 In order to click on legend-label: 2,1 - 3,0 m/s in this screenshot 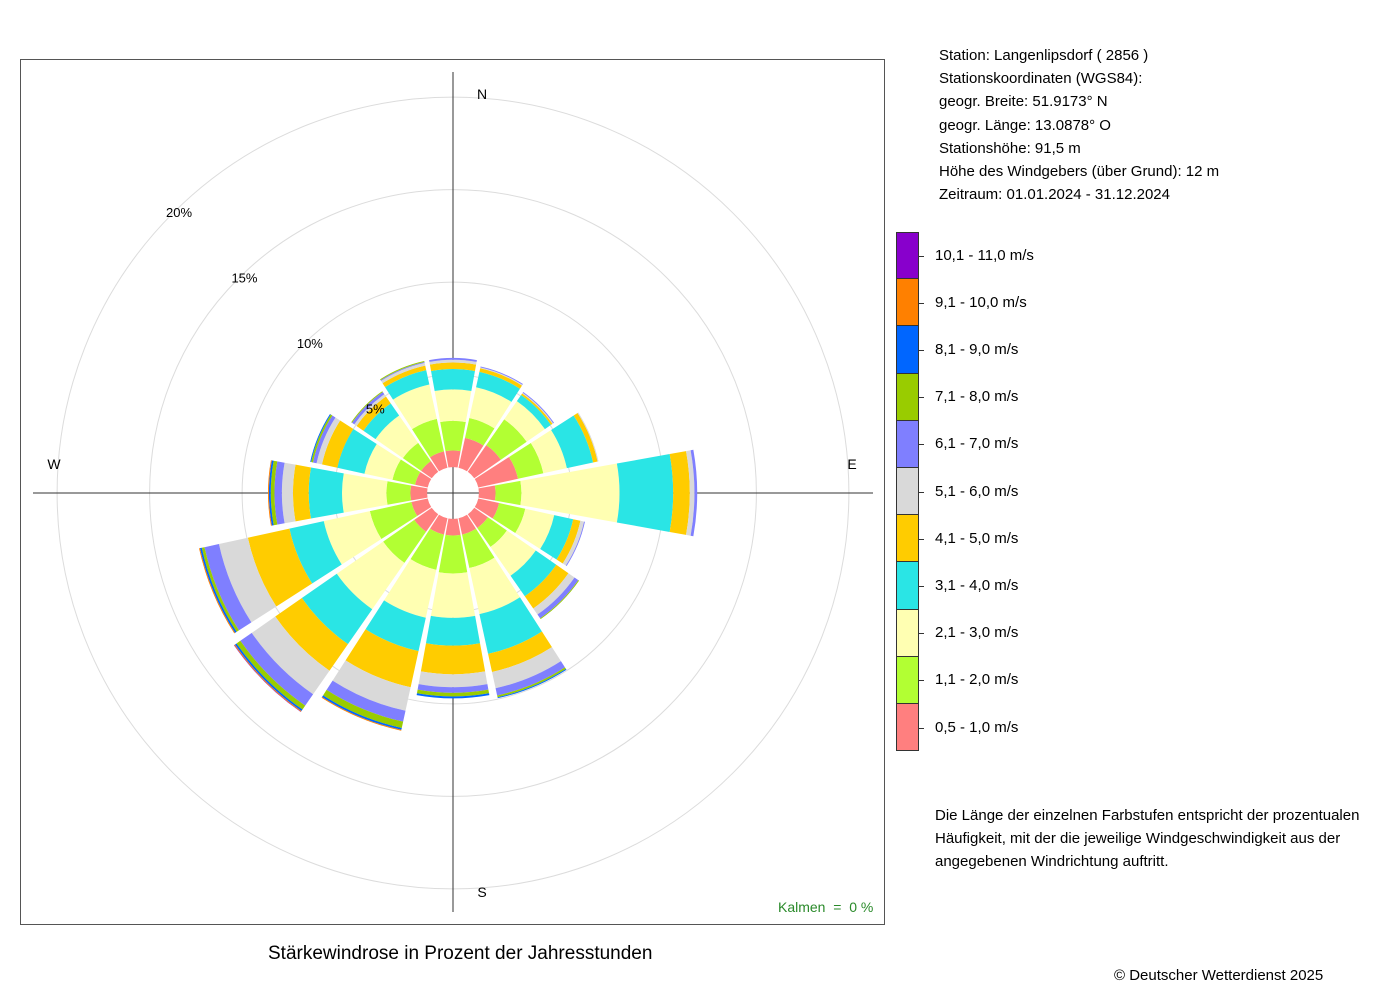, I will do `click(977, 633)`.